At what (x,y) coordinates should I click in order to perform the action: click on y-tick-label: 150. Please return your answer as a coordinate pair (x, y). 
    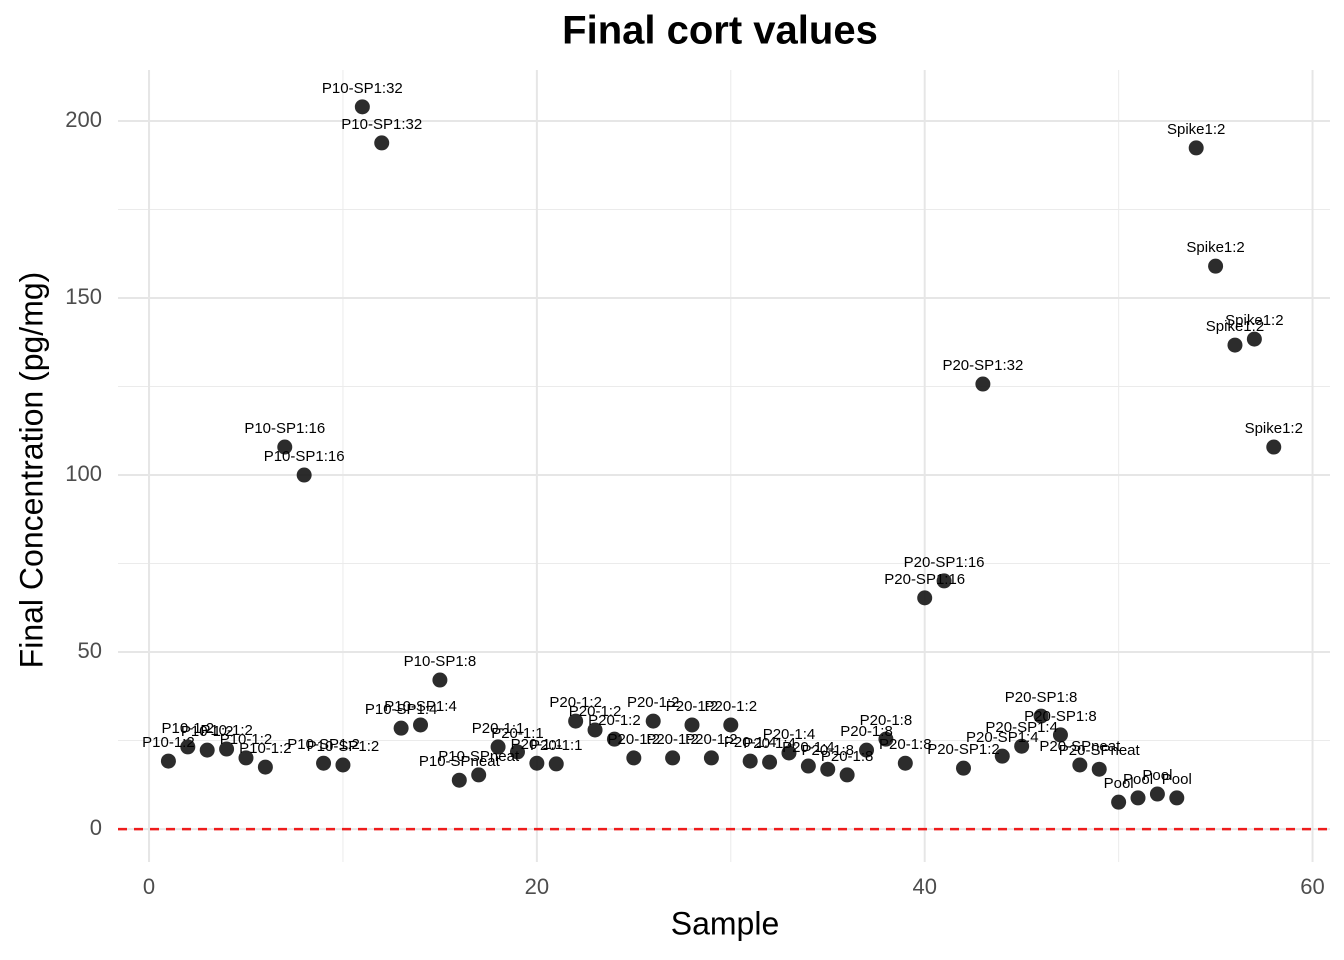
    Looking at the image, I should click on (83, 296).